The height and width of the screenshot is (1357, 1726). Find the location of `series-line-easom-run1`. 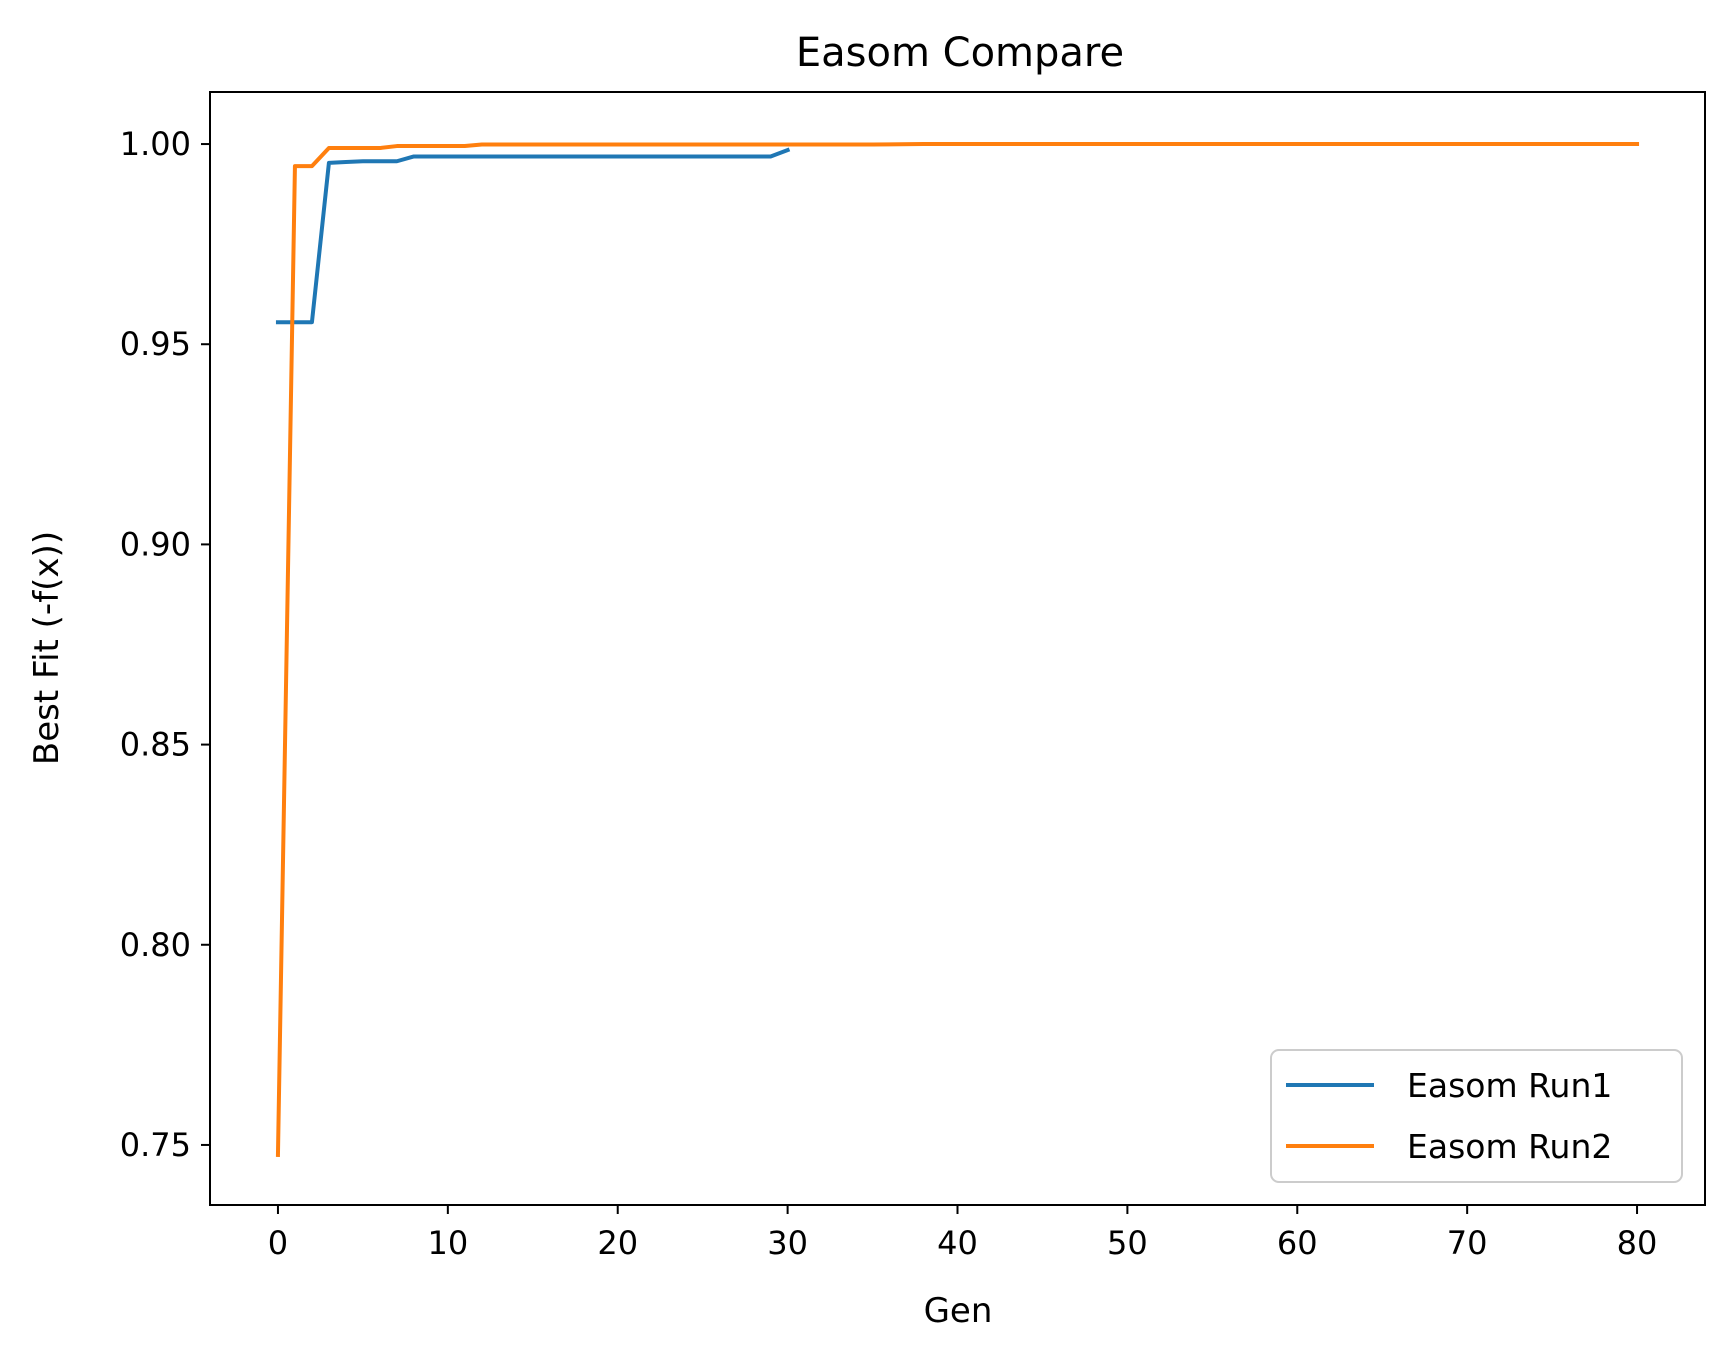

series-line-easom-run1 is located at coordinates (533, 236).